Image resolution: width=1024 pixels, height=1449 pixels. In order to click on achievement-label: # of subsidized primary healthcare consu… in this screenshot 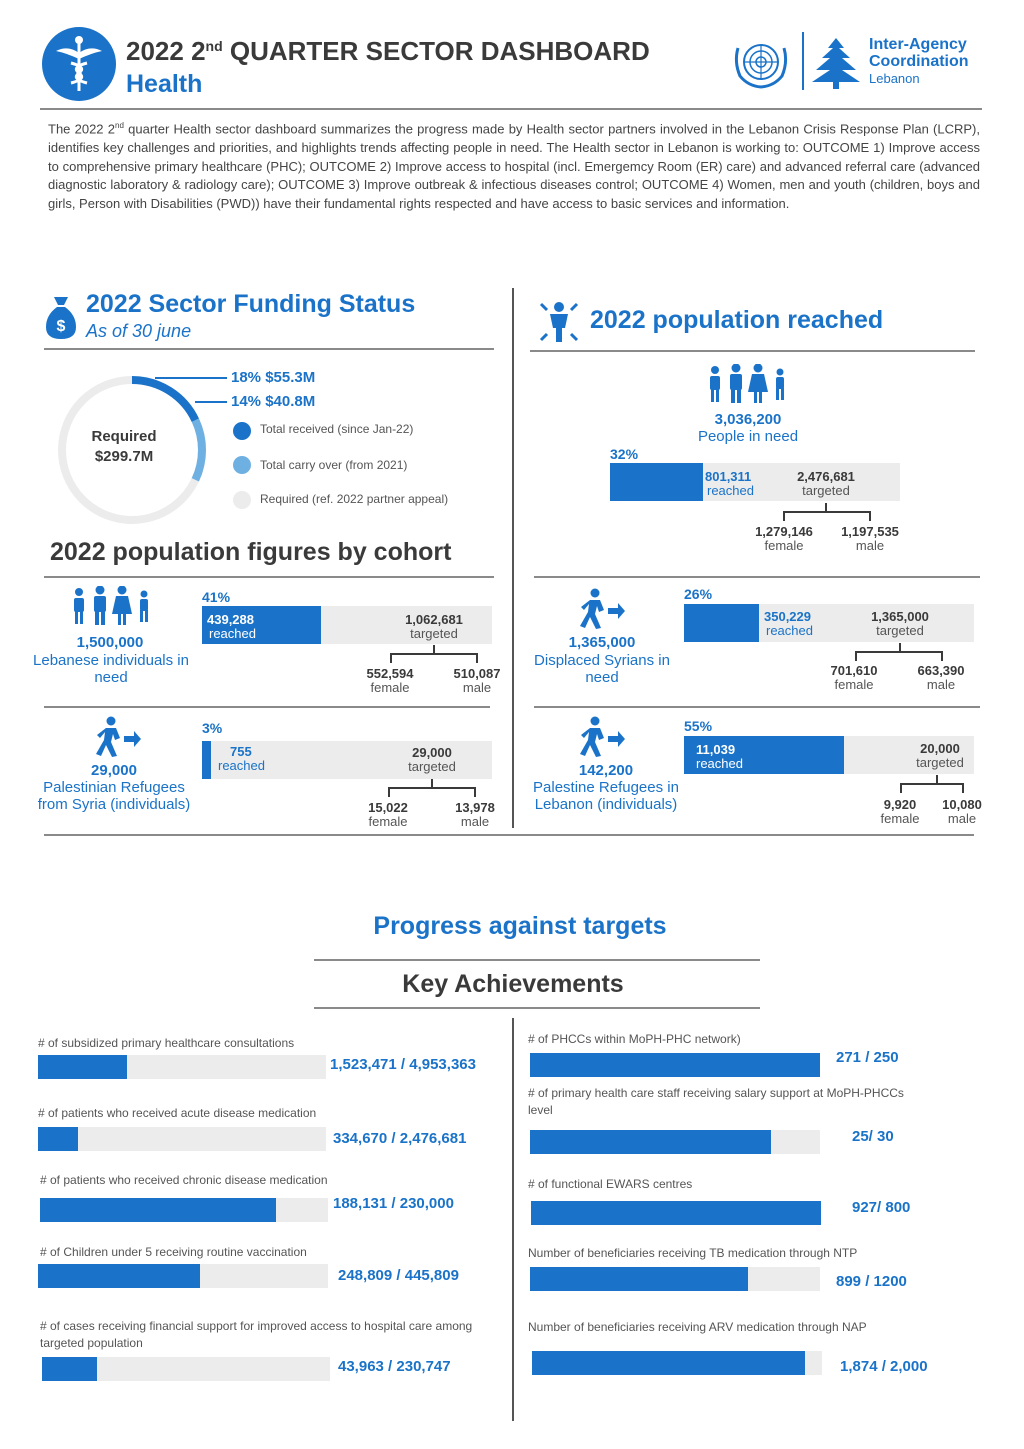, I will do `click(166, 1043)`.